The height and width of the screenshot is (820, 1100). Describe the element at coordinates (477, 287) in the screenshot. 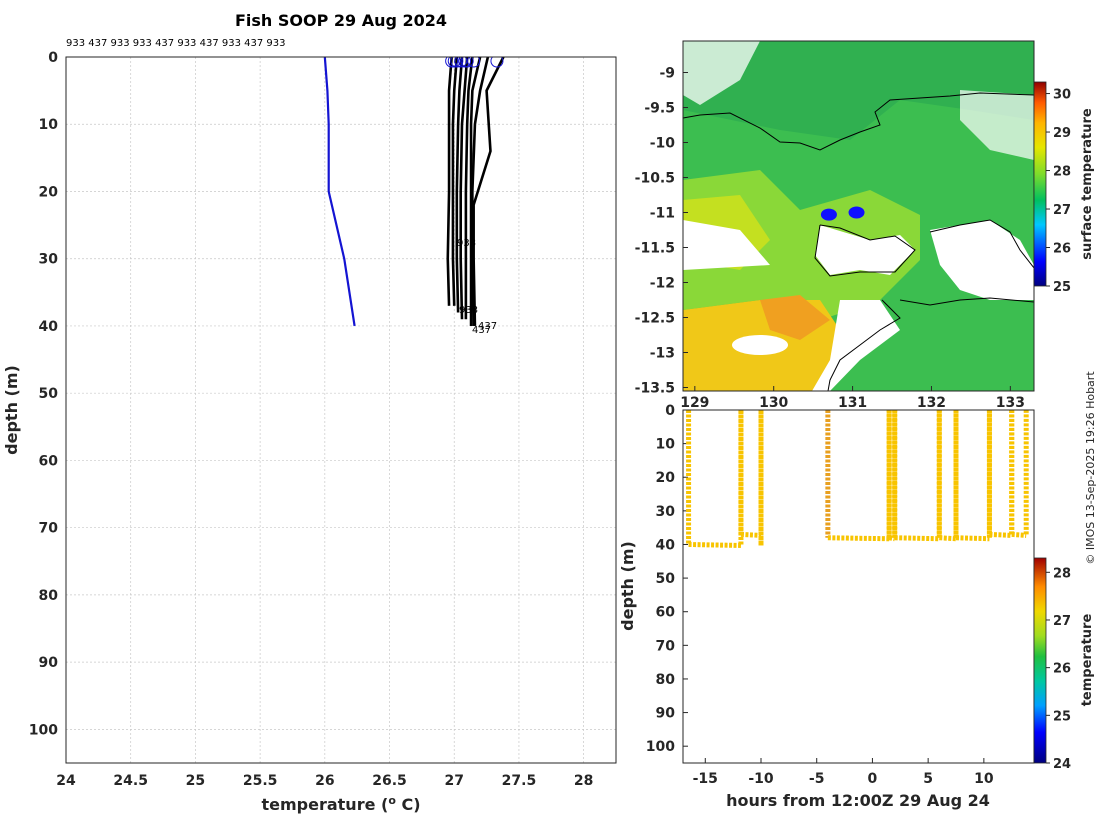

I see `profile-end-labels: 933 933 437 437` at that location.